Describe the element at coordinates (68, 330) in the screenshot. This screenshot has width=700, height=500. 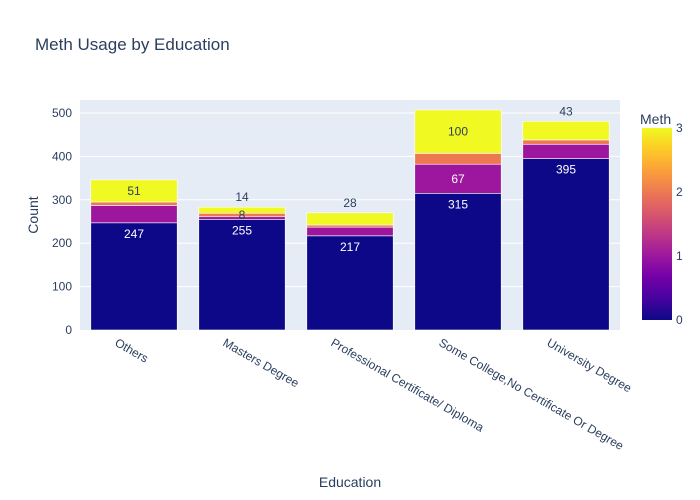
I see `y-tick-label: 0` at that location.